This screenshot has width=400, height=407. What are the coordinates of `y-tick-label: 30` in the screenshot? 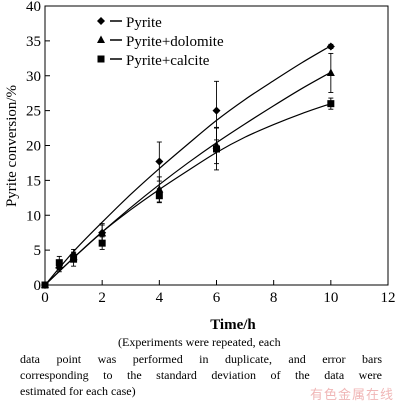 It's located at (33, 77).